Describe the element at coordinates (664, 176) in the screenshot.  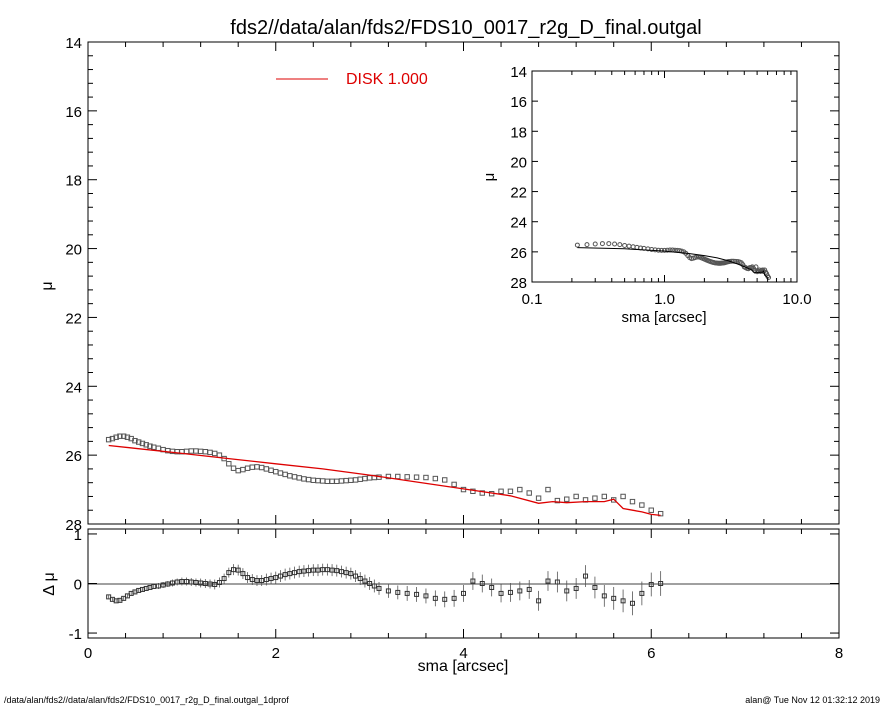
I see `inset-background` at that location.